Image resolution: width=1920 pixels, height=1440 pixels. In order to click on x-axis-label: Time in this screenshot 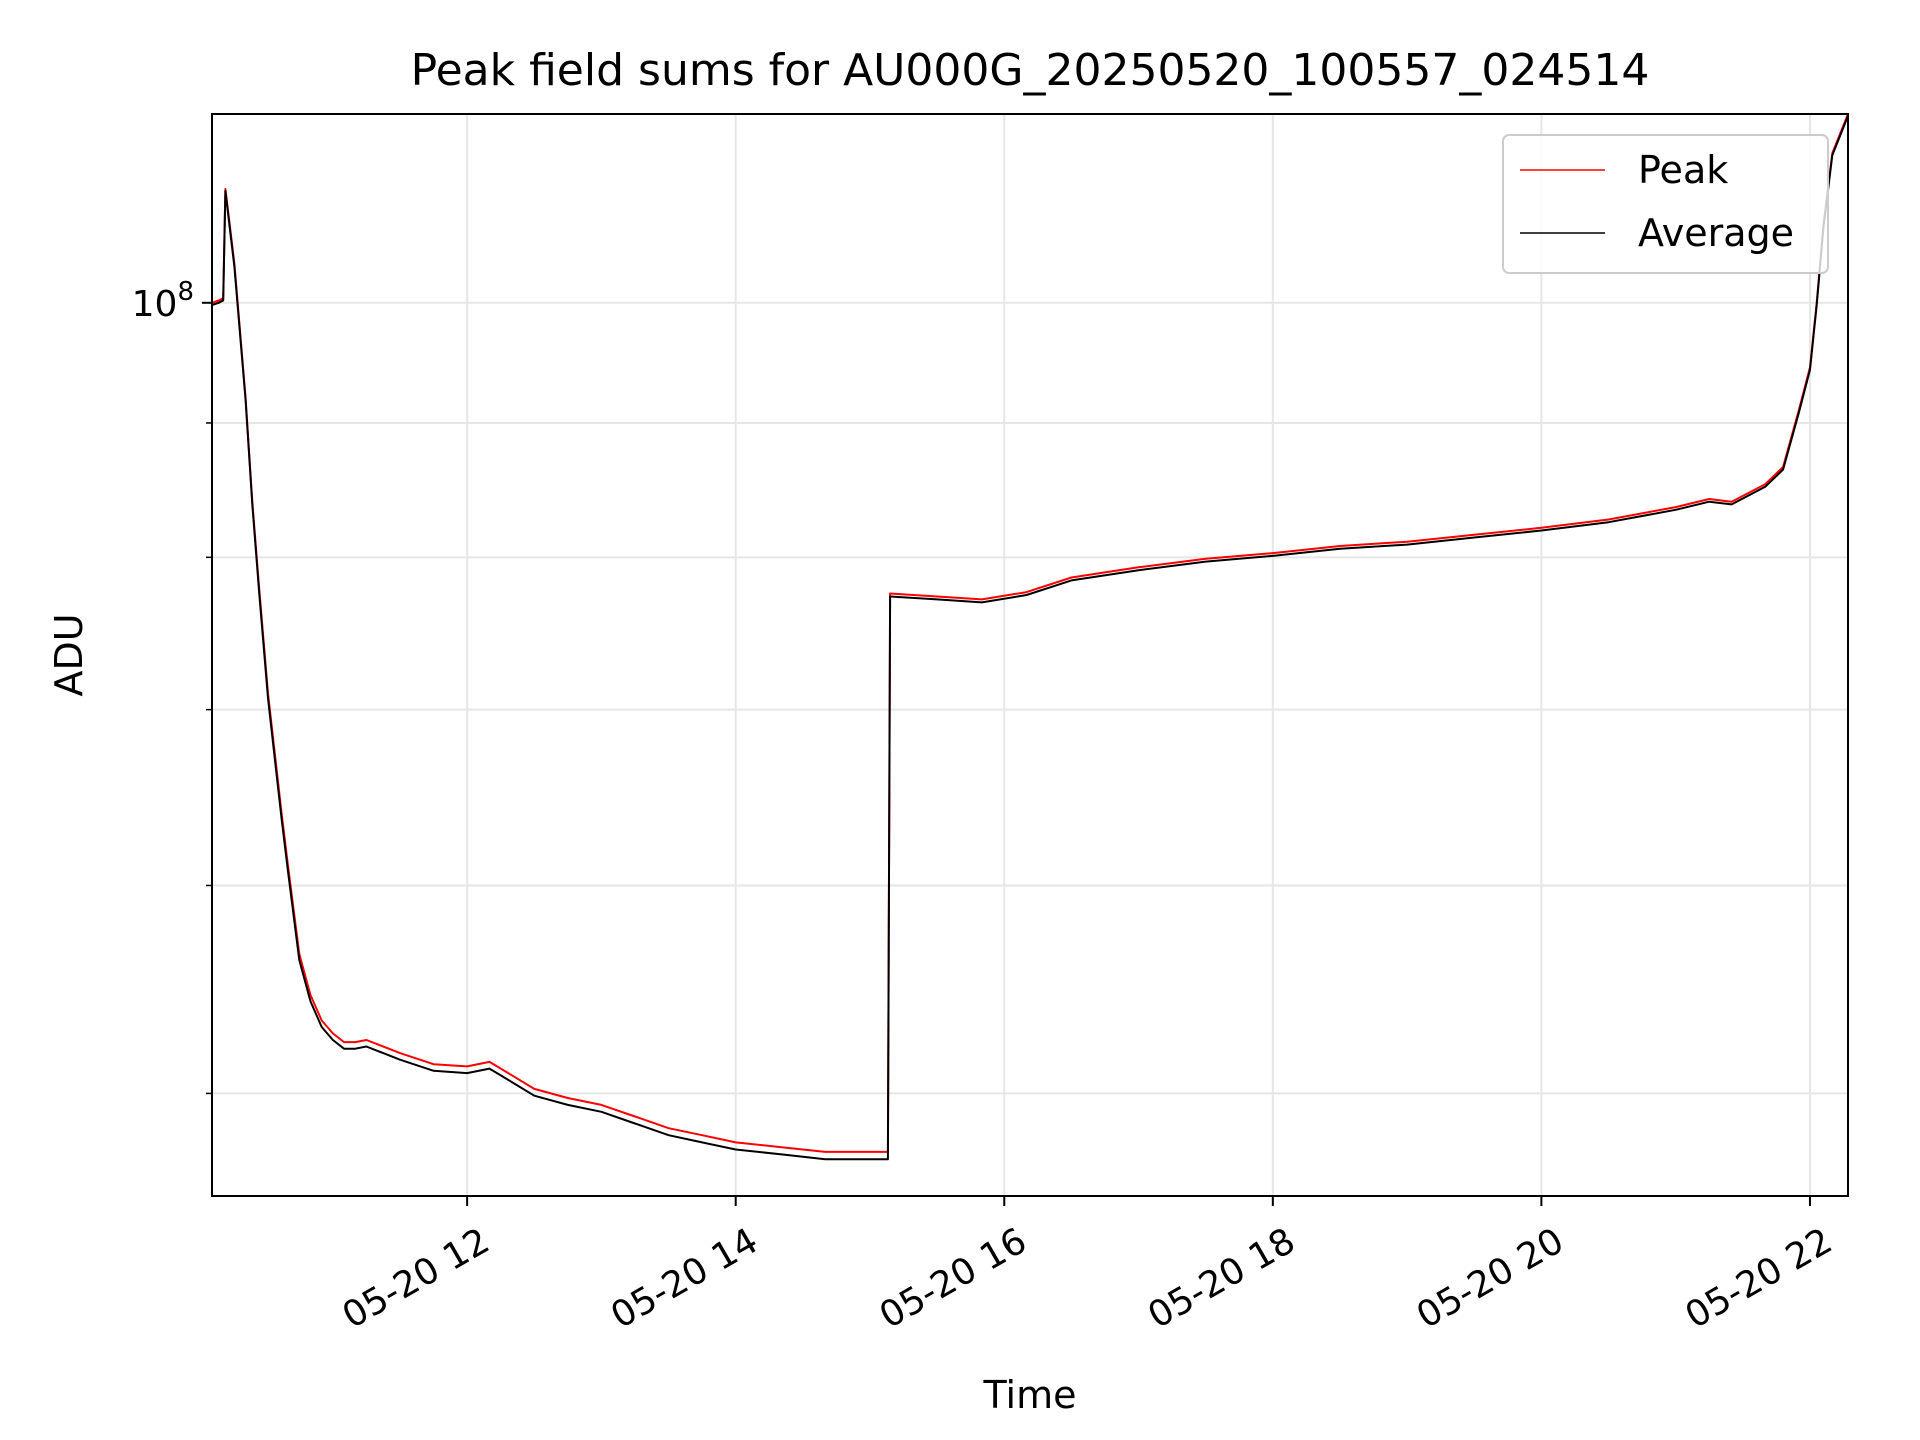, I will do `click(1030, 1395)`.